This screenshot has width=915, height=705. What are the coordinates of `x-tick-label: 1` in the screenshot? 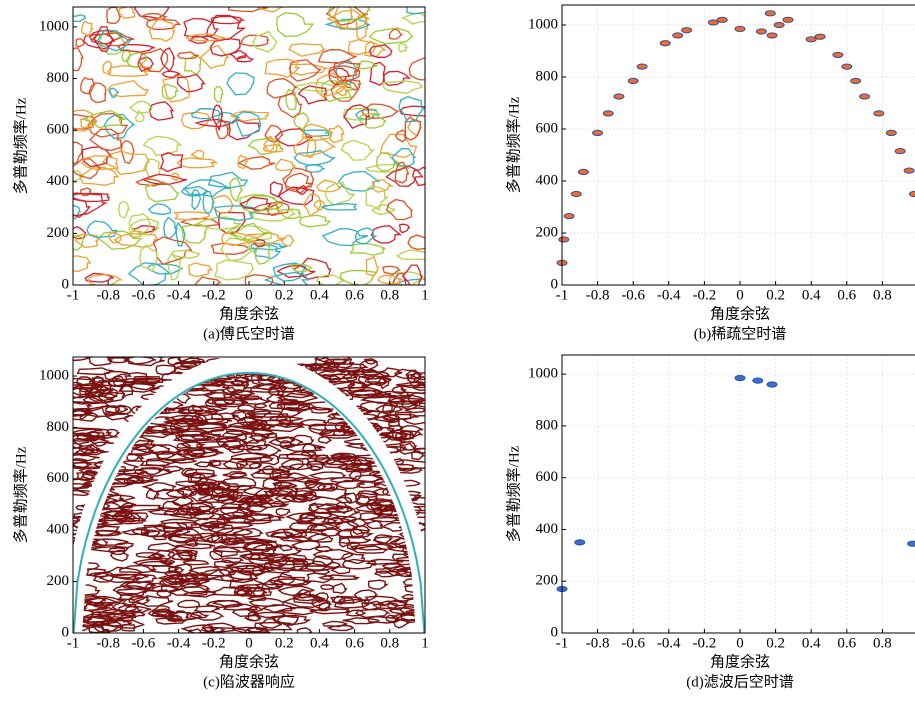 It's located at (425, 295).